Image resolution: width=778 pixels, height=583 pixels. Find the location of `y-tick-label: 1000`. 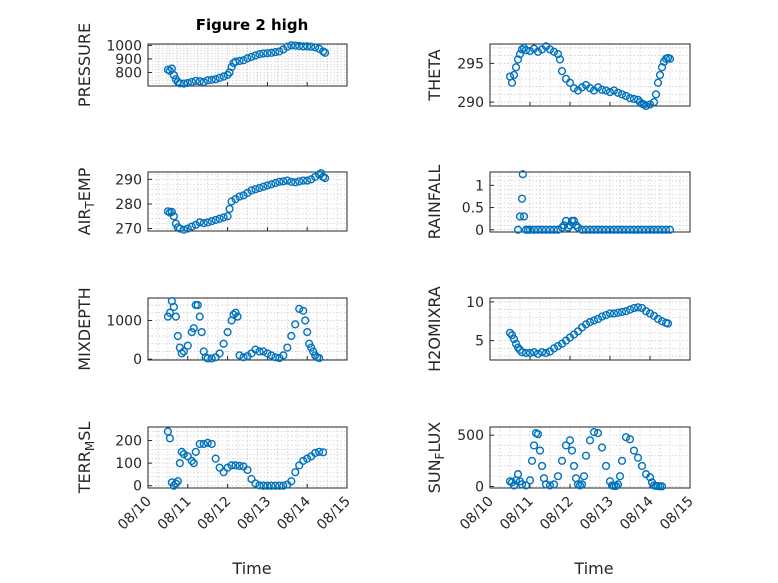

y-tick-label: 1000 is located at coordinates (124, 46).